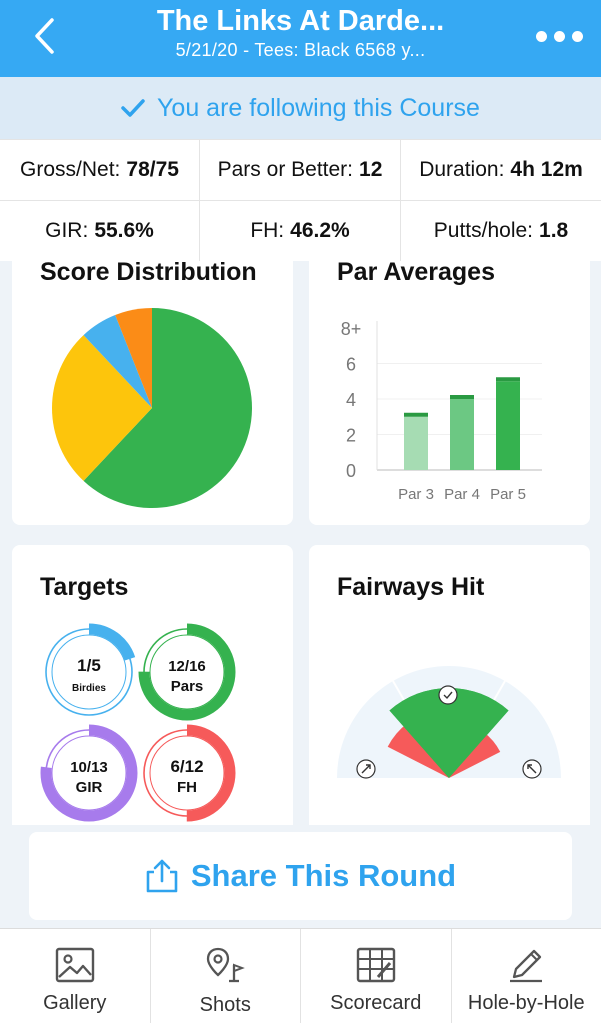 The height and width of the screenshot is (1023, 601). I want to click on share-icon, so click(162, 876).